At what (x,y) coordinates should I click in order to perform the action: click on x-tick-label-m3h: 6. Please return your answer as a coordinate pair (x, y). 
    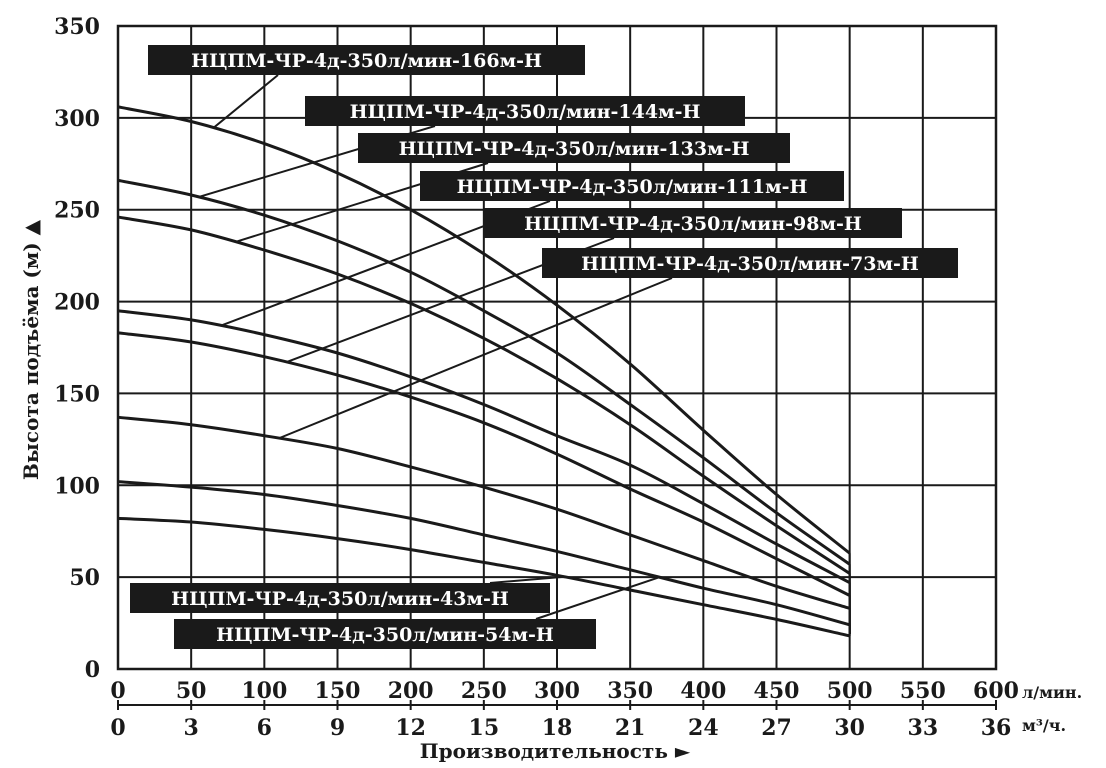
    Looking at the image, I should click on (264, 728).